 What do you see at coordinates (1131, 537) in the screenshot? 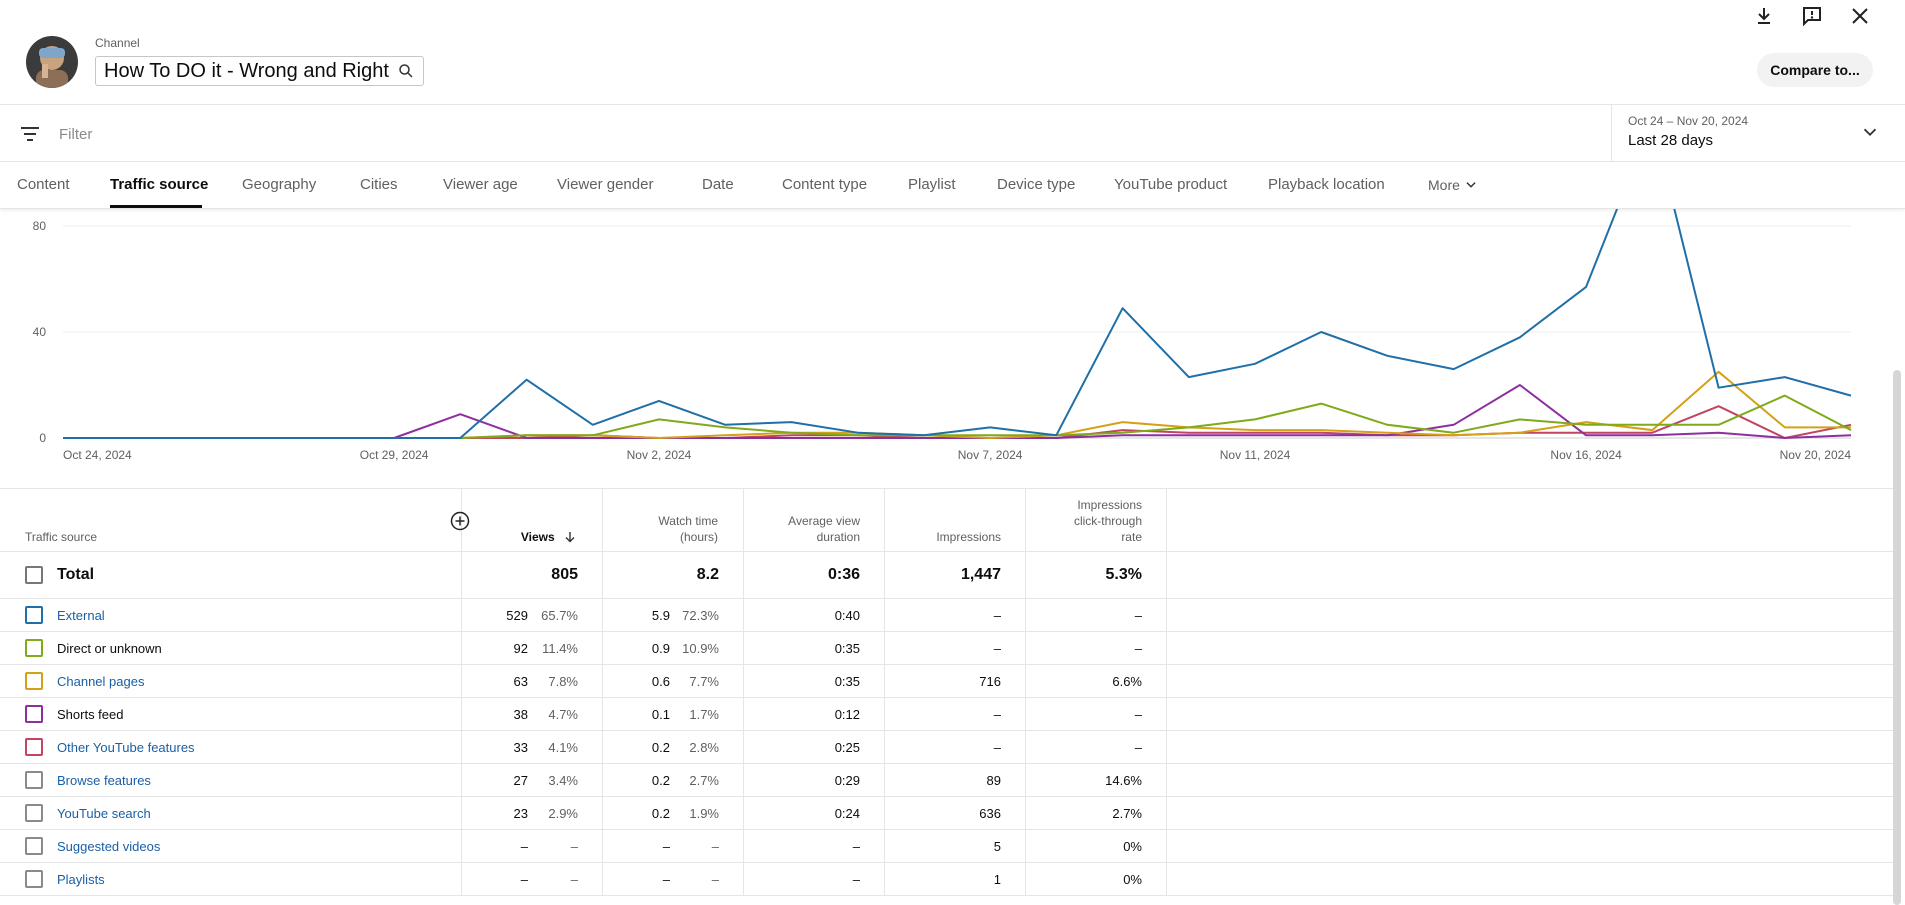
I see `header-ctr-line3: rate` at bounding box center [1131, 537].